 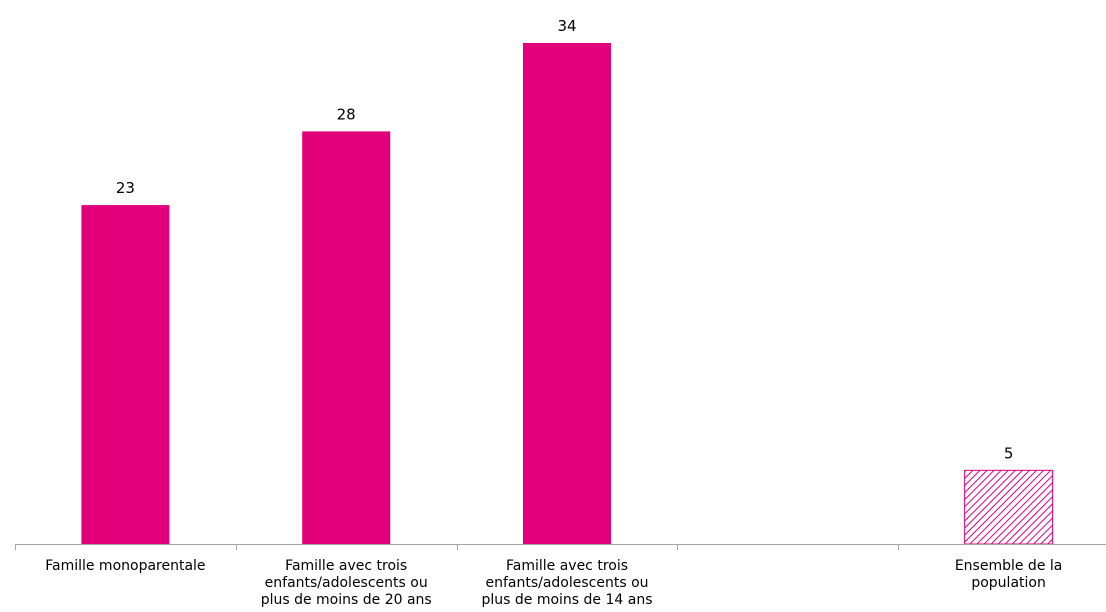 I want to click on category-label-2: enfants/adolescents ou, so click(x=566, y=583).